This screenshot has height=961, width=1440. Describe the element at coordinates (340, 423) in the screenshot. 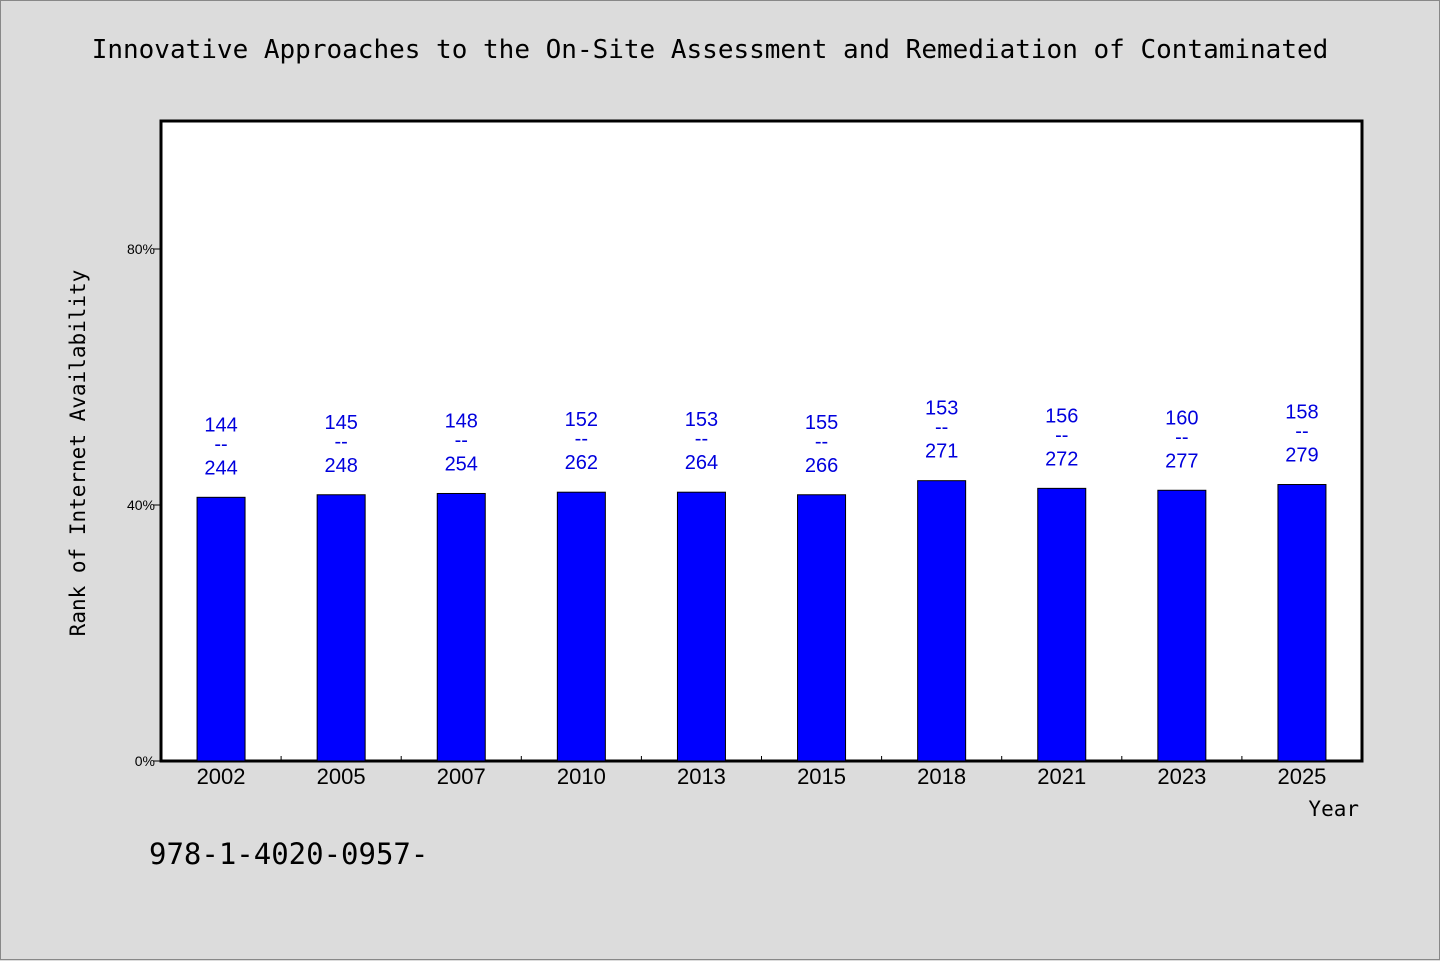

I see `data-label-top: 145` at that location.